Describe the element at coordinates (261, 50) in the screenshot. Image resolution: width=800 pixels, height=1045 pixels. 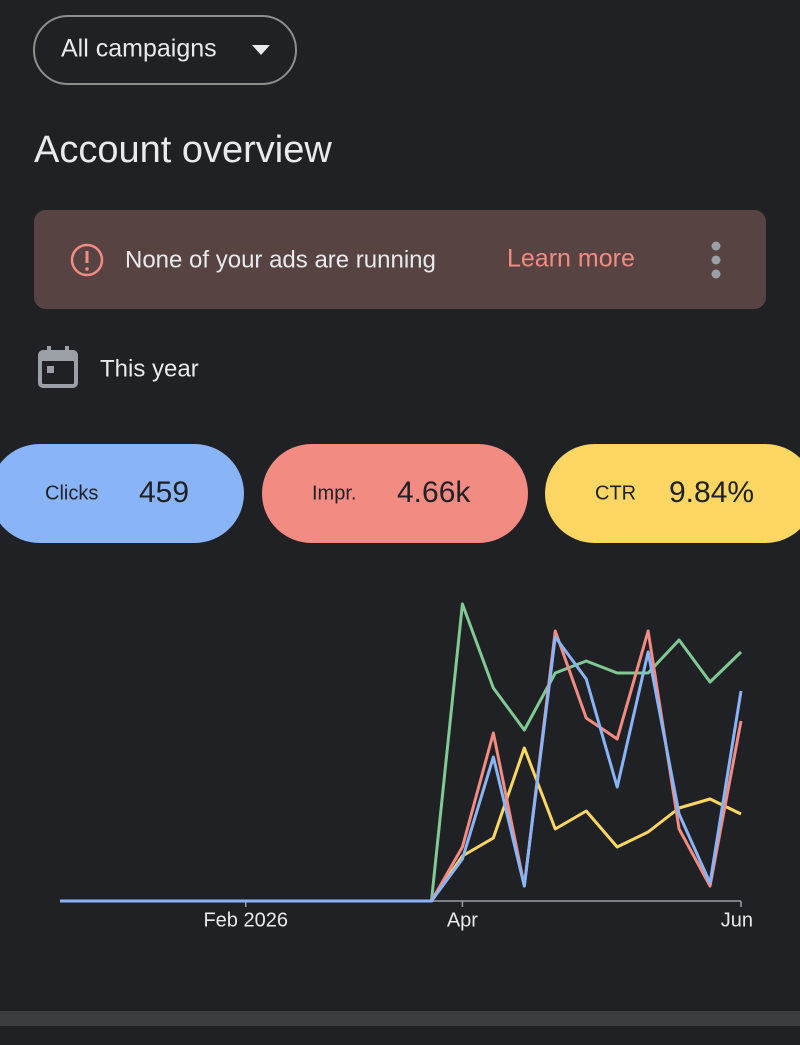
I see `dropdown-arrow` at that location.